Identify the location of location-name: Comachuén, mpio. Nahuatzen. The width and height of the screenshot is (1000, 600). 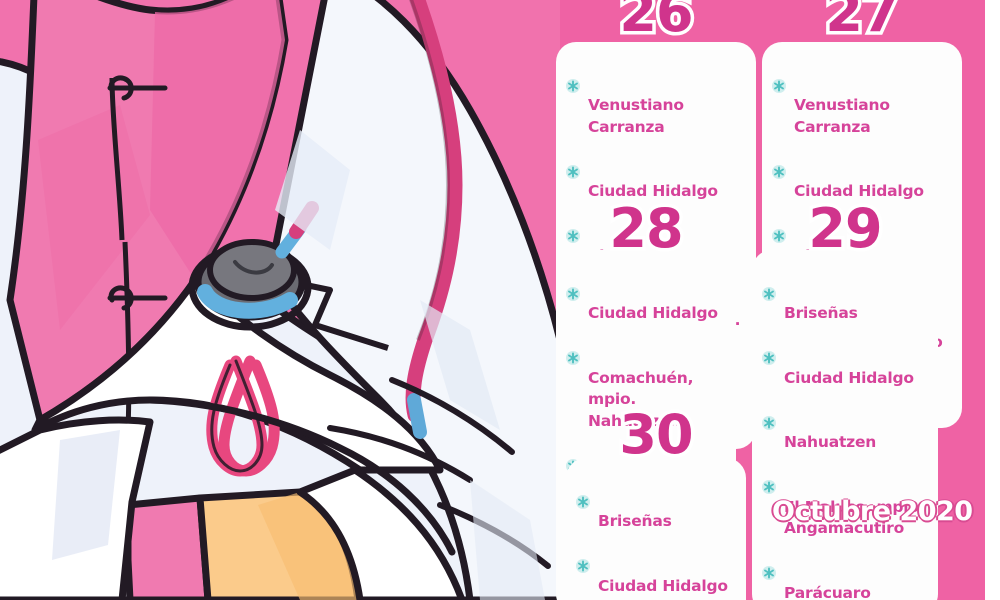
(641, 399).